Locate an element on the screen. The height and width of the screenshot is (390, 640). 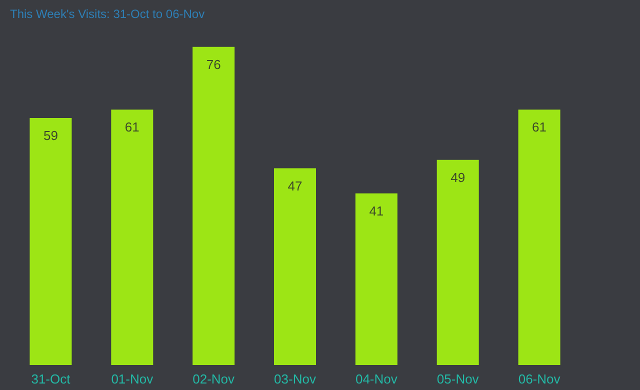
x-tick-label: 31-Oct is located at coordinates (51, 379).